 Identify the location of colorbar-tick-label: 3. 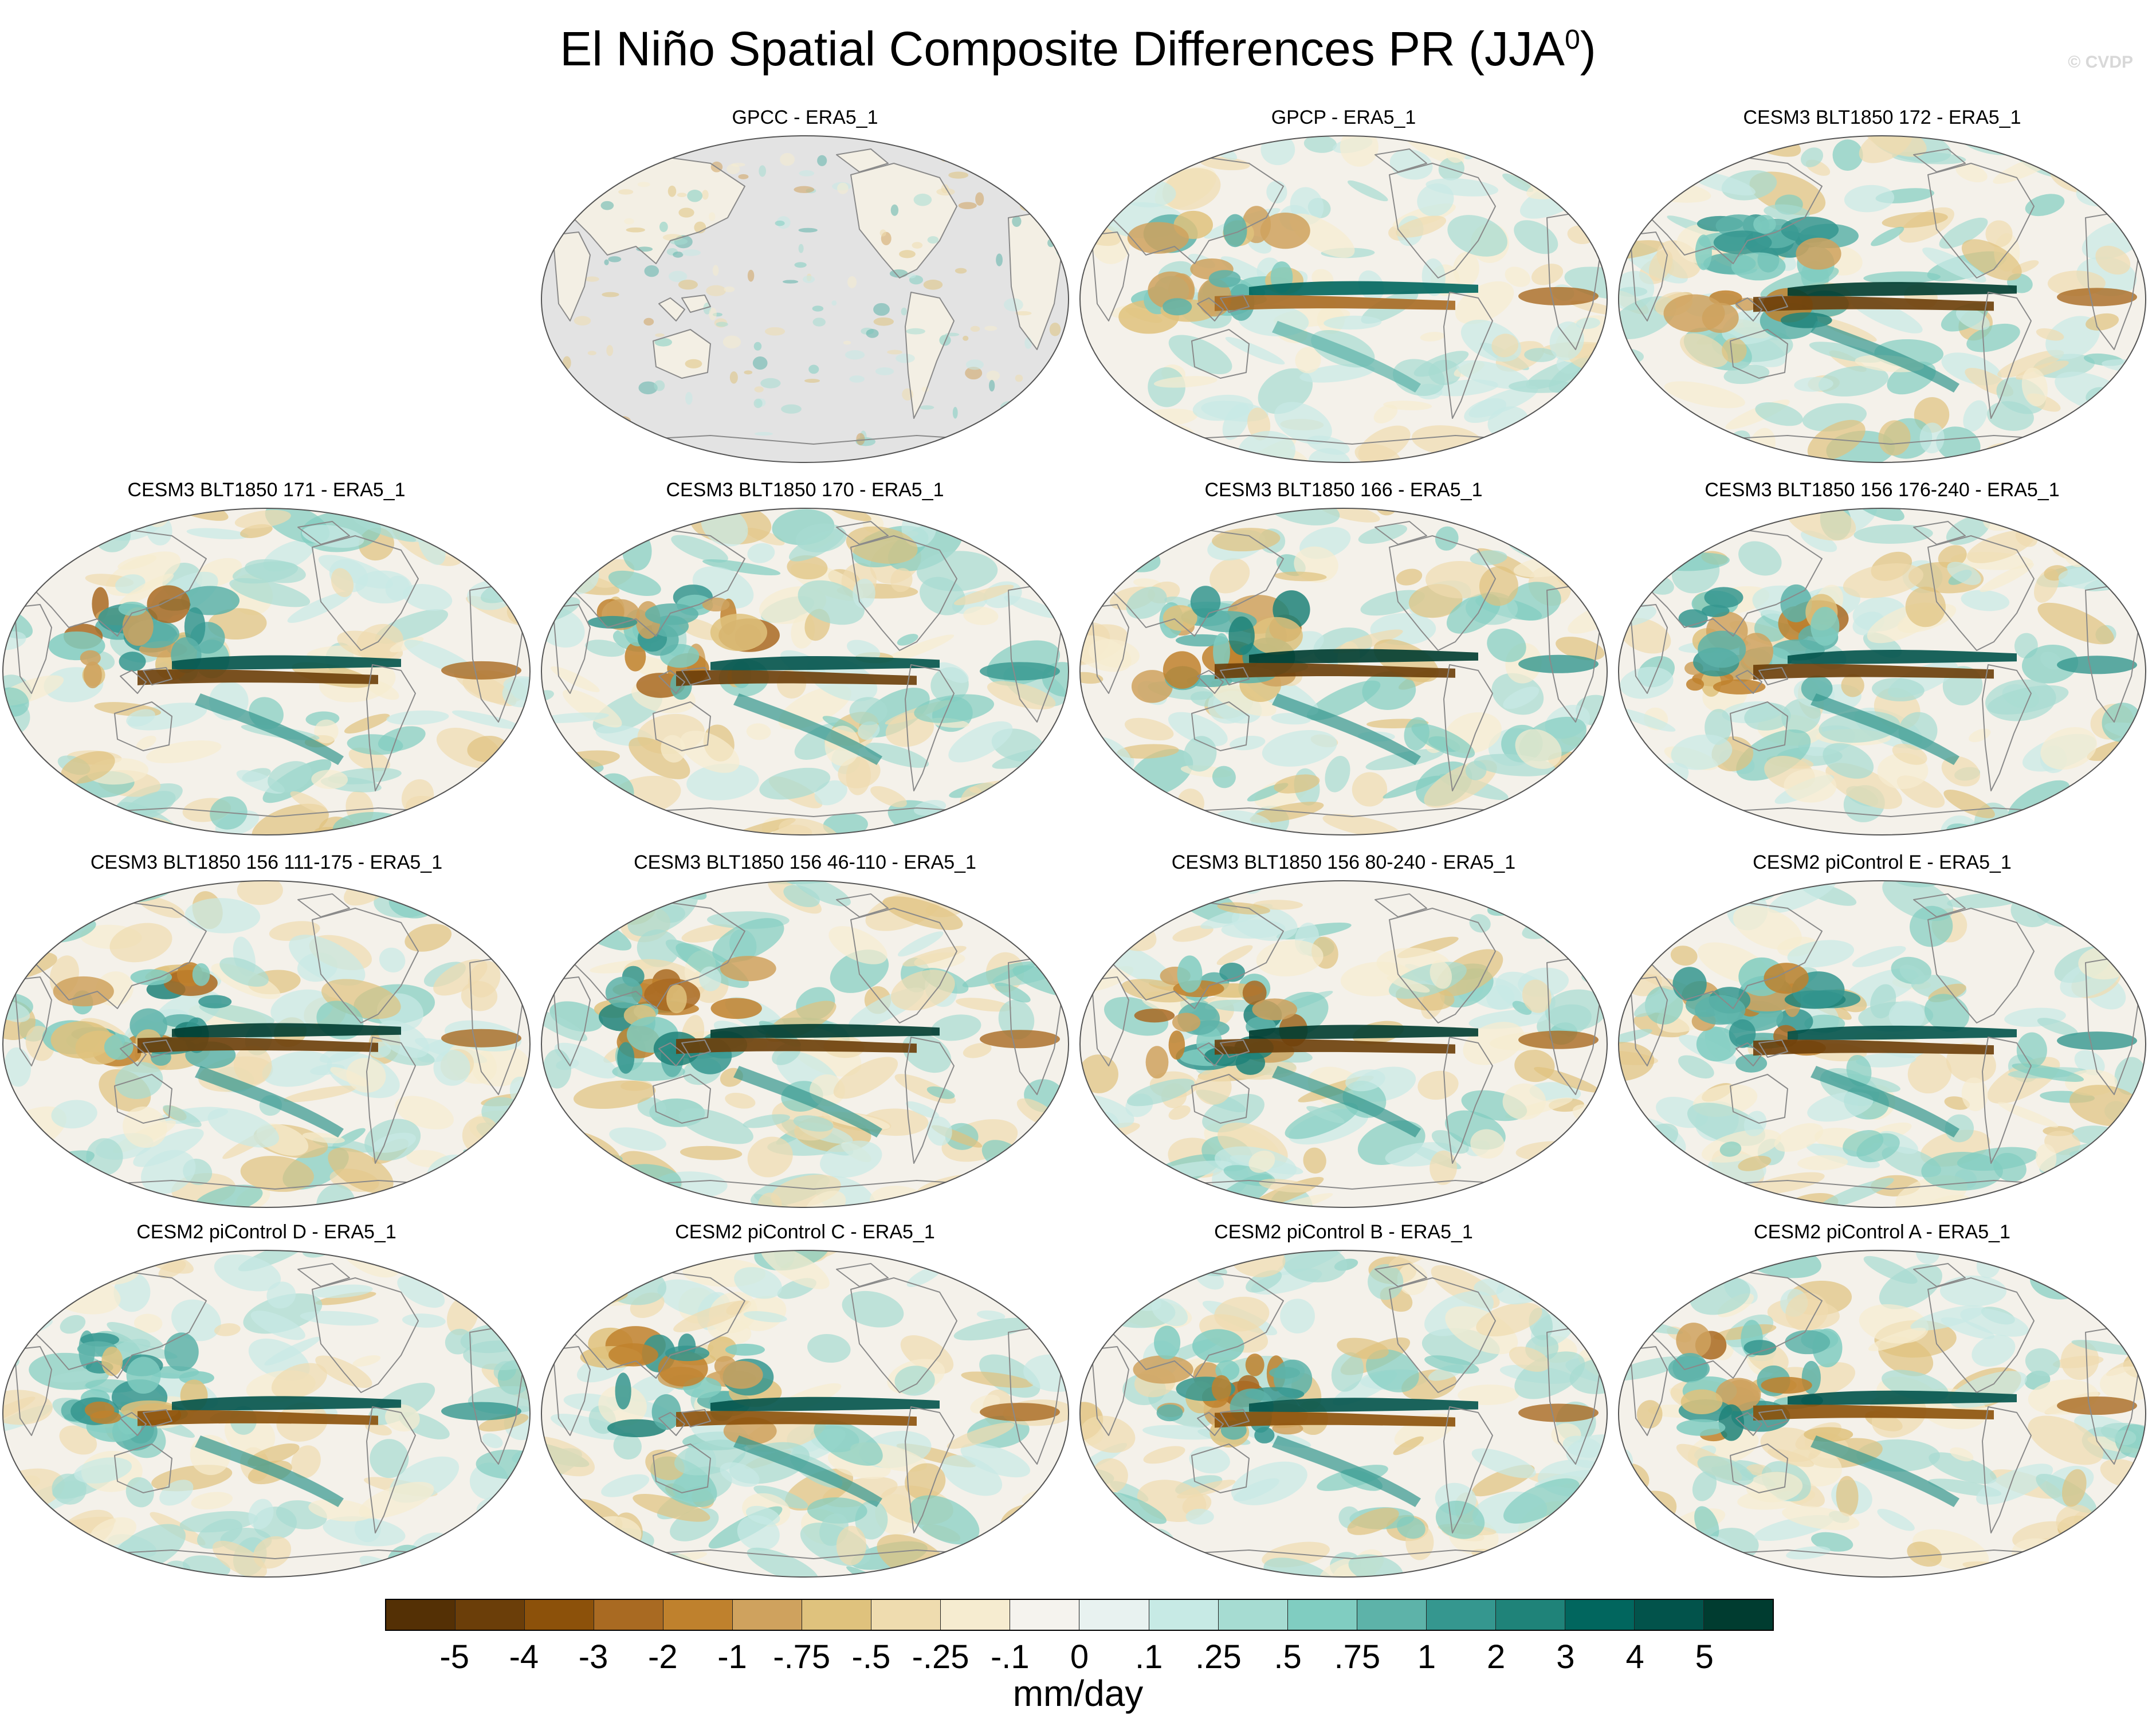
(1565, 1657).